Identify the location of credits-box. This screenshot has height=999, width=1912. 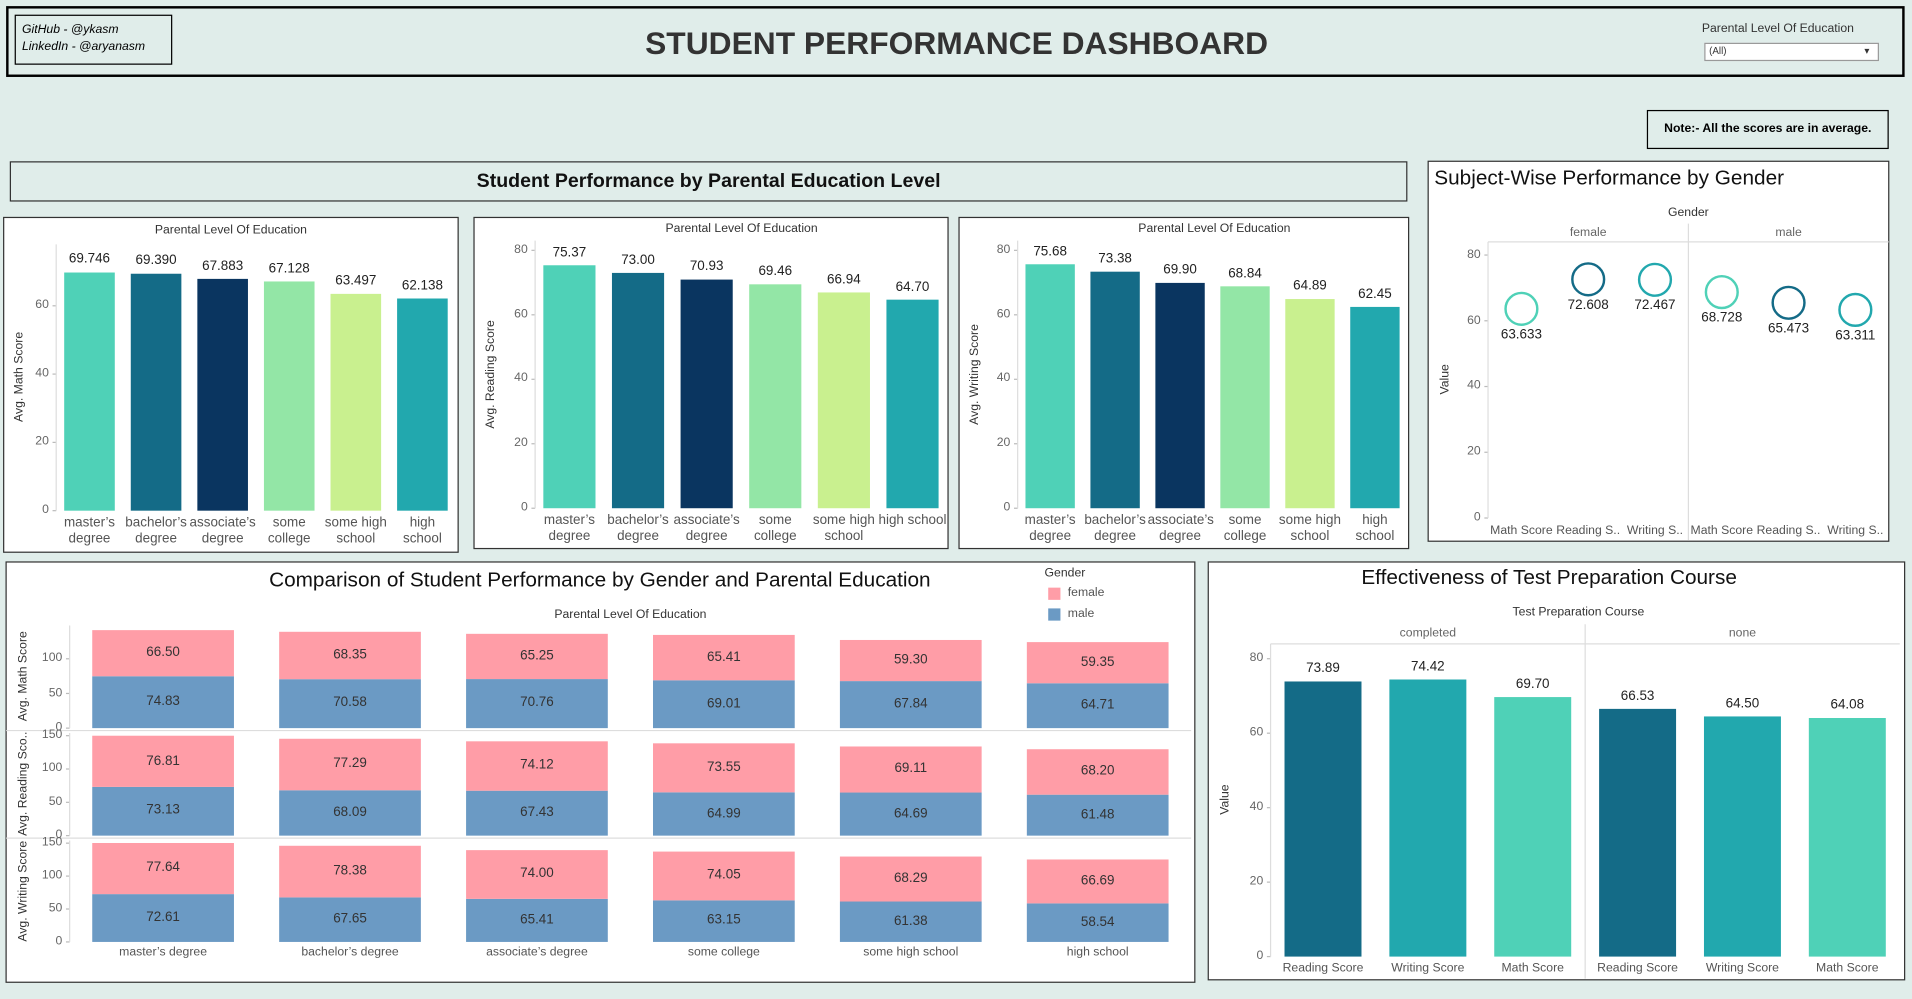
(93, 39).